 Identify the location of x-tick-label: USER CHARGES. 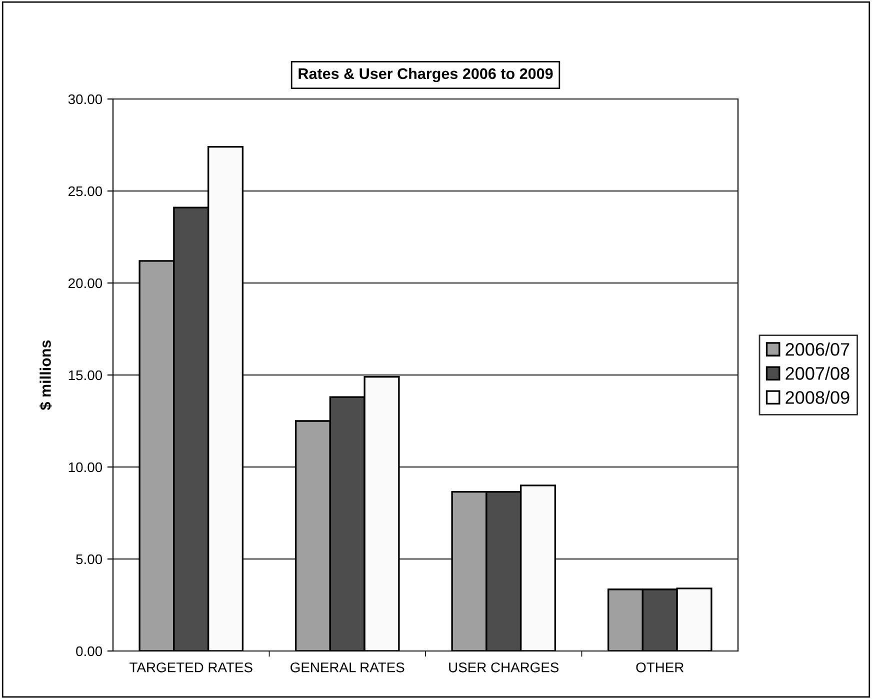
(504, 667).